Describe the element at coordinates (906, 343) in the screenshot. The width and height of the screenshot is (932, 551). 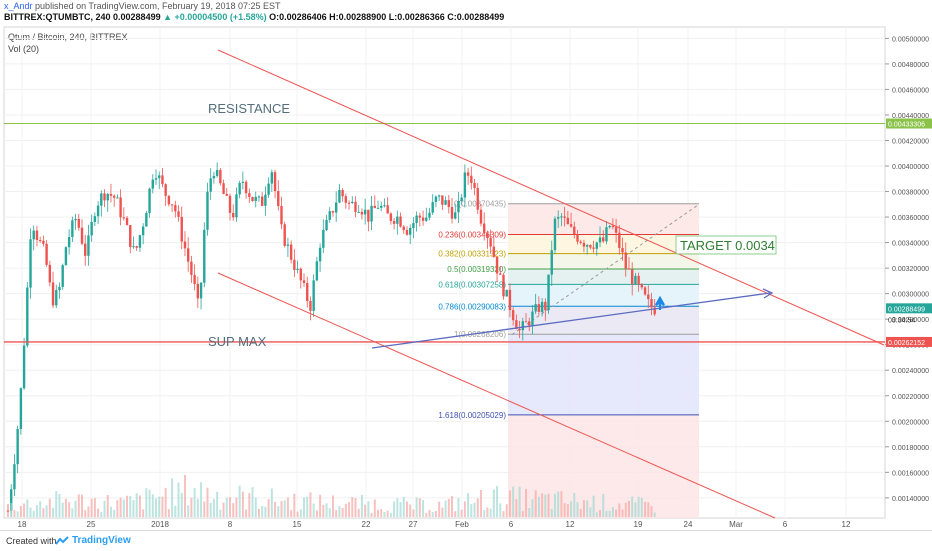
I see `price-label: 0.00262152` at that location.